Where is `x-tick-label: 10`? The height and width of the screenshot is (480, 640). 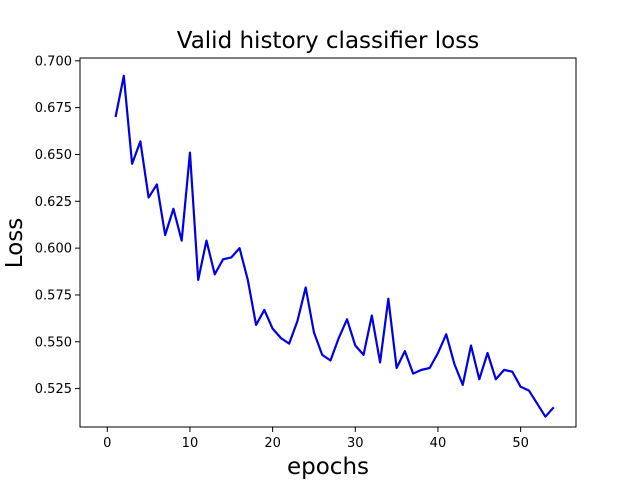
x-tick-label: 10 is located at coordinates (190, 443).